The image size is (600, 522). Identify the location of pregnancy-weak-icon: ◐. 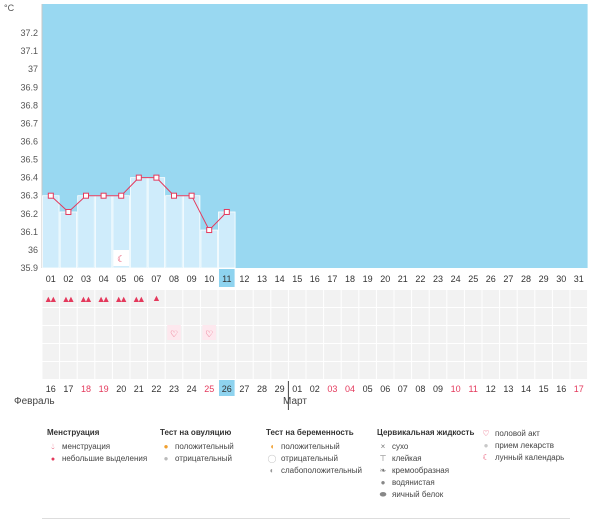
(272, 470).